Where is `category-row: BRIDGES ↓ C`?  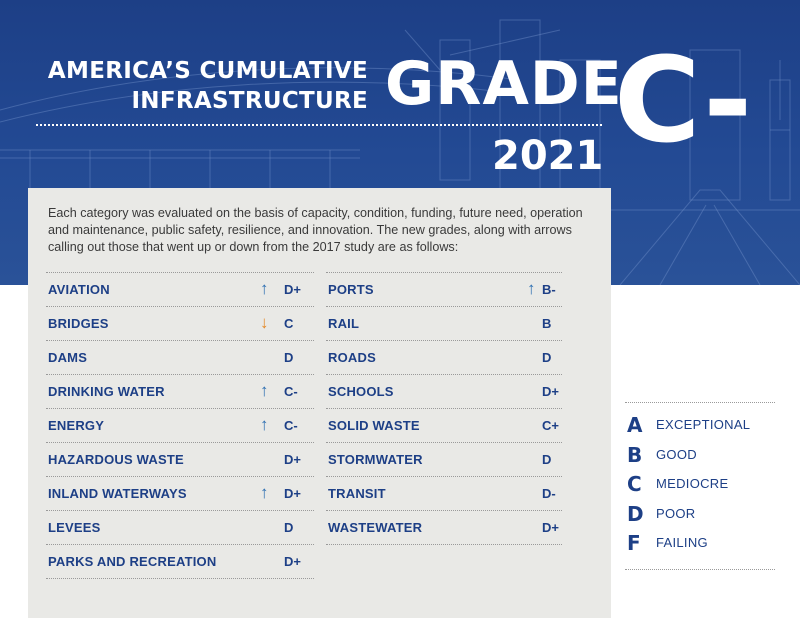 category-row: BRIDGES ↓ C is located at coordinates (180, 323).